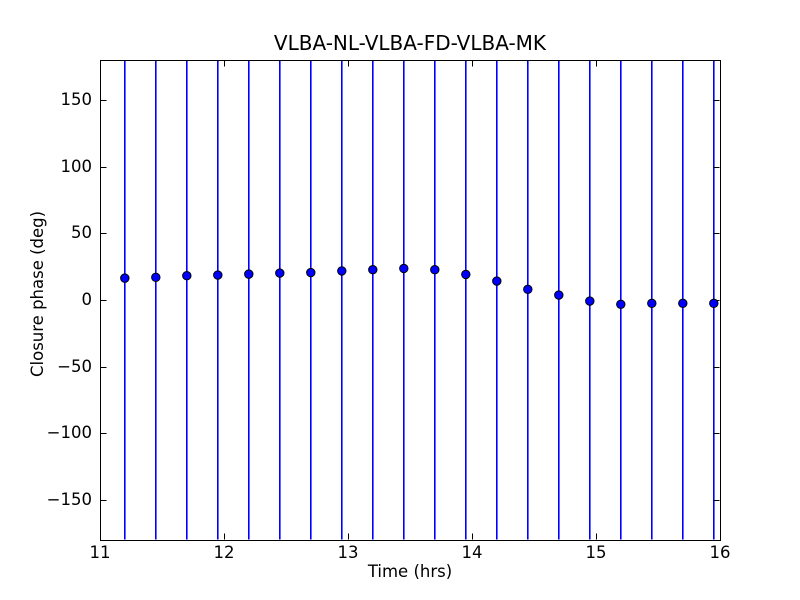  What do you see at coordinates (472, 552) in the screenshot?
I see `x-tick-label: 14` at bounding box center [472, 552].